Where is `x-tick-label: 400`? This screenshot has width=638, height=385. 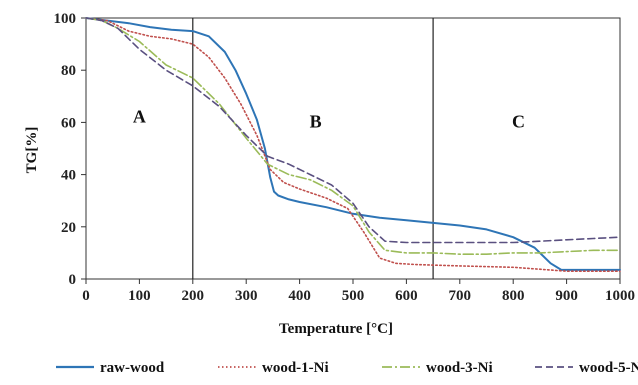 x-tick-label: 400 is located at coordinates (299, 296).